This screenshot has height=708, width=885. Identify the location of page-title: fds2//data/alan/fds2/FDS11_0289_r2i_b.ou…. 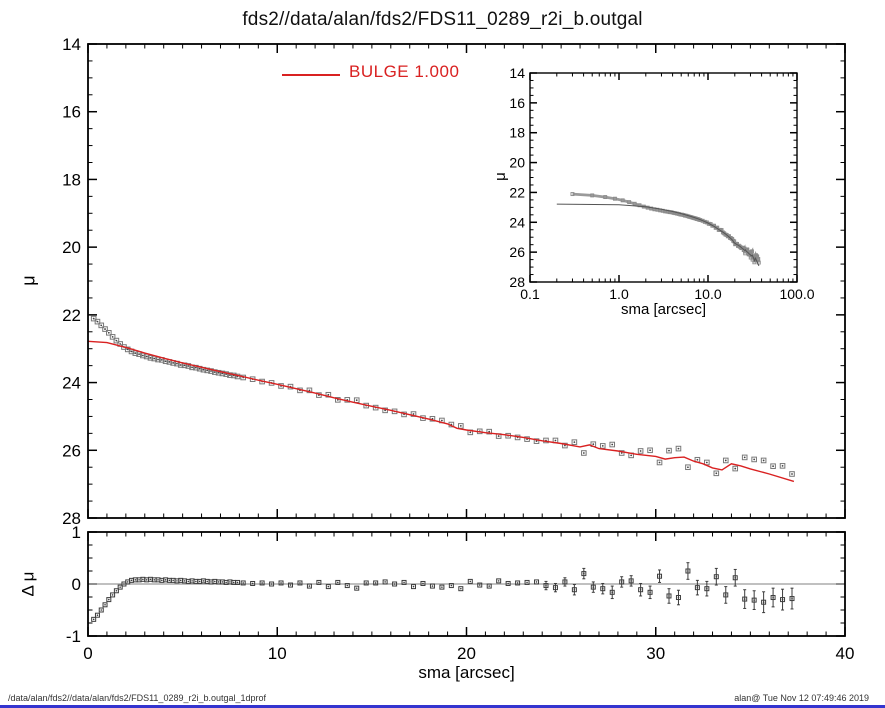
(442, 19).